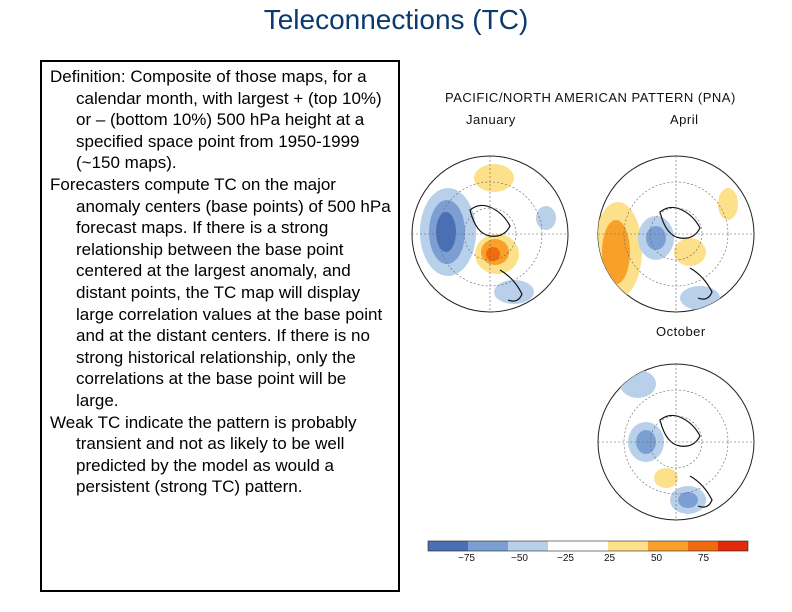 The width and height of the screenshot is (792, 612). I want to click on colorbar-tick: 25, so click(610, 558).